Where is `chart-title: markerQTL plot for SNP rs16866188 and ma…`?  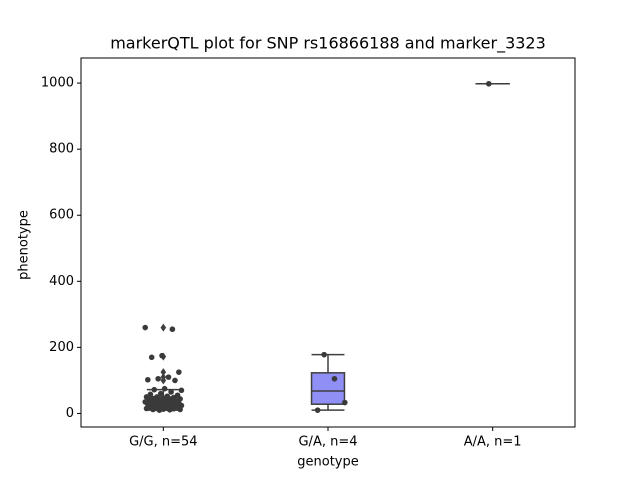
chart-title: markerQTL plot for SNP rs16866188 and ma… is located at coordinates (328, 44).